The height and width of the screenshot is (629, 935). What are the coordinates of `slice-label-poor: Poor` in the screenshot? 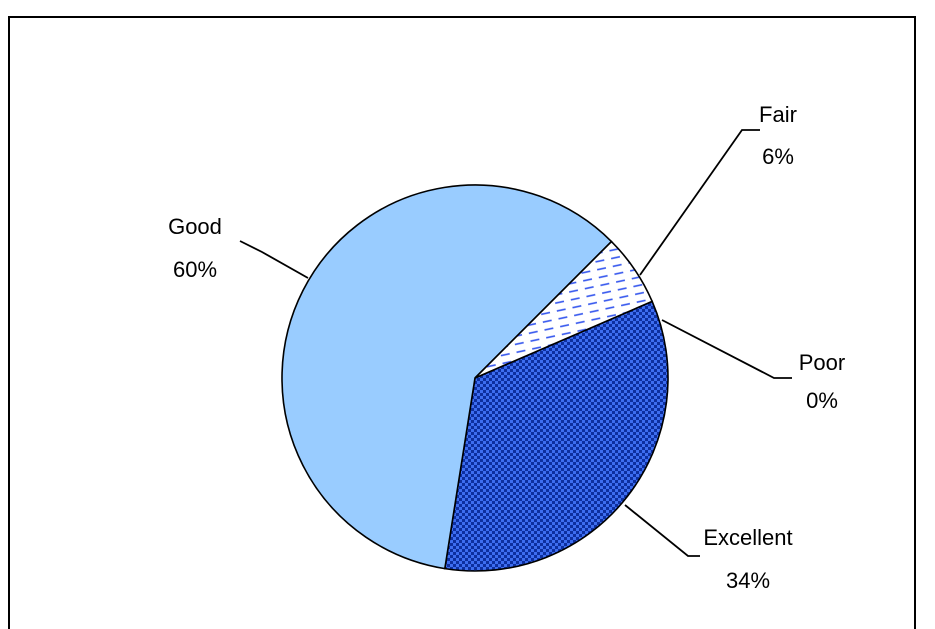 It's located at (822, 362).